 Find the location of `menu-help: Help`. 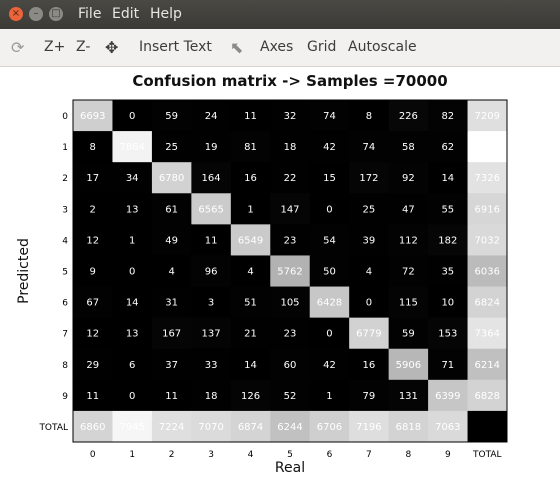

menu-help: Help is located at coordinates (166, 14).